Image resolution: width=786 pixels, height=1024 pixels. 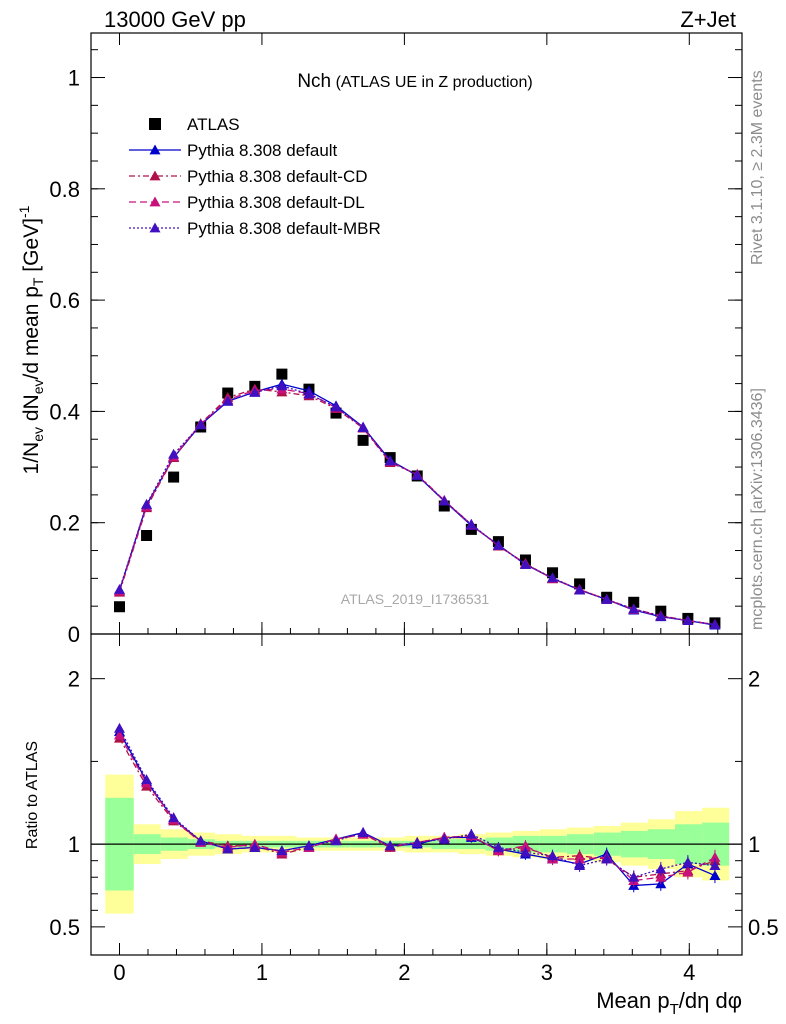 I want to click on header-right: Z+Jet, so click(x=708, y=19).